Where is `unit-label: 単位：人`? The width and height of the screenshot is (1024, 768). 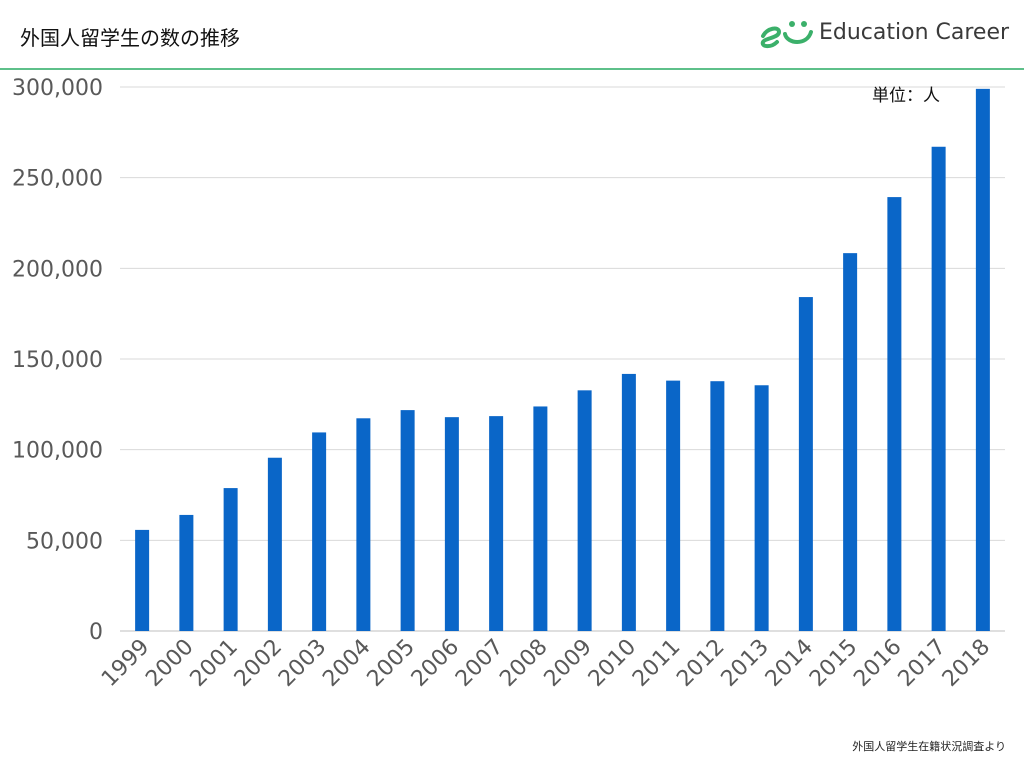 unit-label: 単位：人 is located at coordinates (906, 96).